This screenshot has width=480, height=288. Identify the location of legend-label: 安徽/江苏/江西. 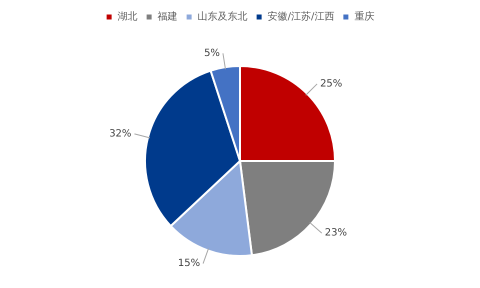
(301, 16).